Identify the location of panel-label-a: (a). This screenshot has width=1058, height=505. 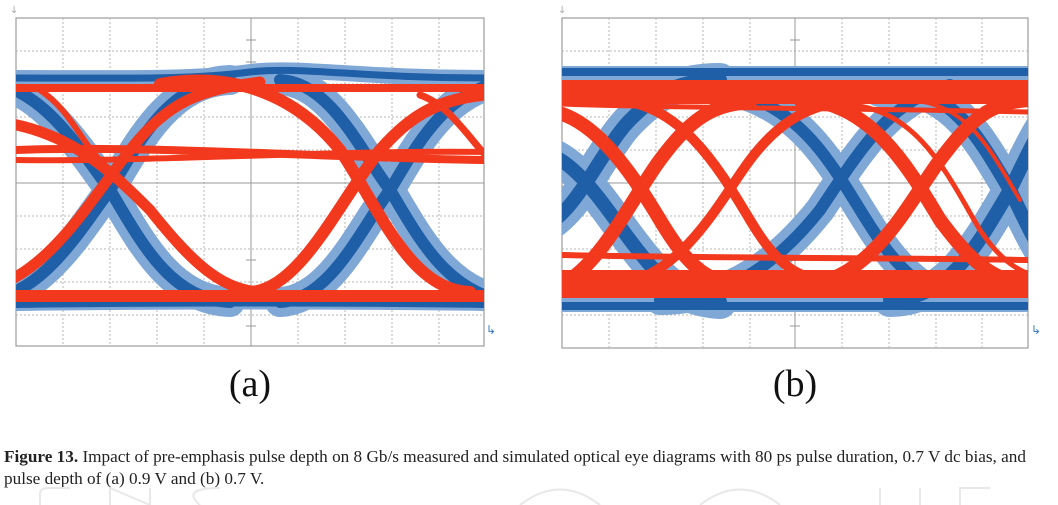
(250, 384).